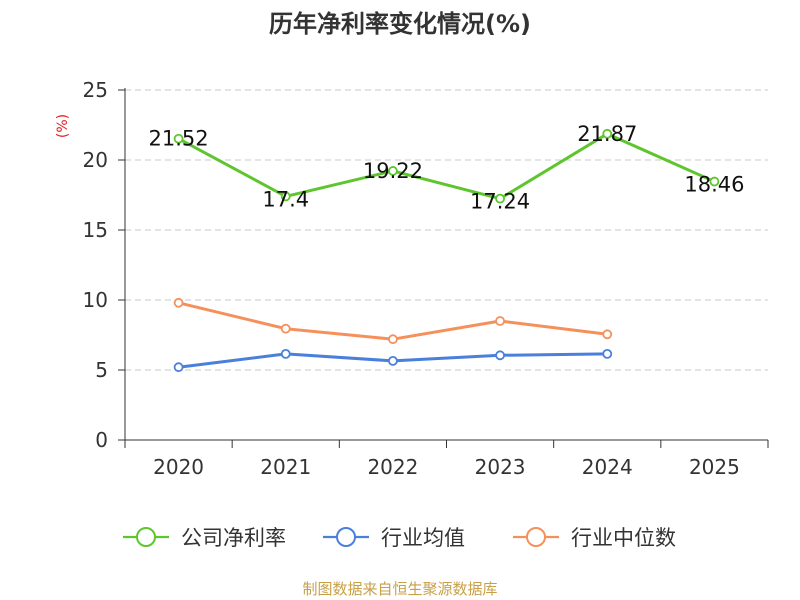 The image size is (800, 600). Describe the element at coordinates (178, 467) in the screenshot. I see `x-tick-label: 2020` at that location.